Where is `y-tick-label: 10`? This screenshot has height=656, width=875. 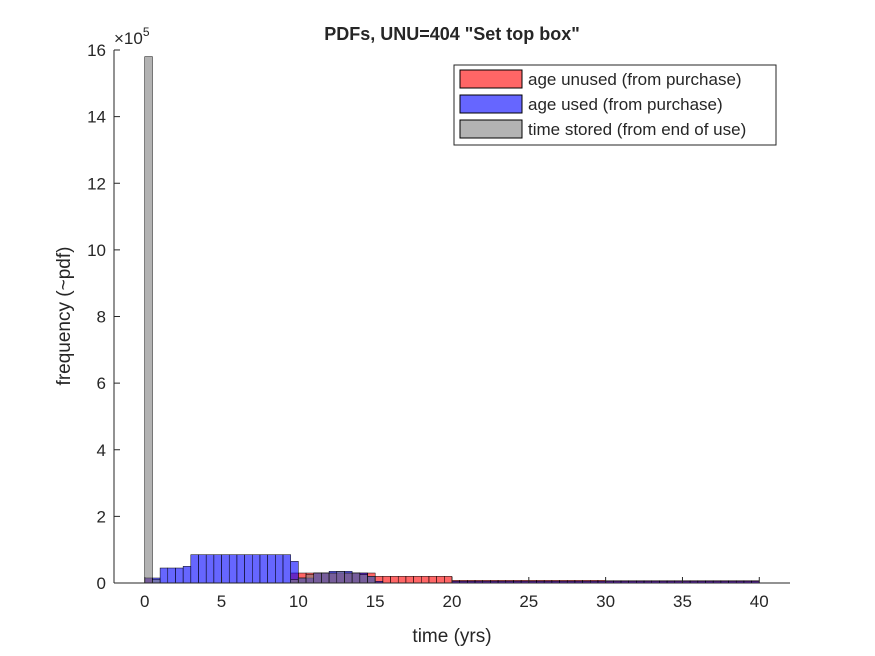
y-tick-label: 10 is located at coordinates (96, 250).